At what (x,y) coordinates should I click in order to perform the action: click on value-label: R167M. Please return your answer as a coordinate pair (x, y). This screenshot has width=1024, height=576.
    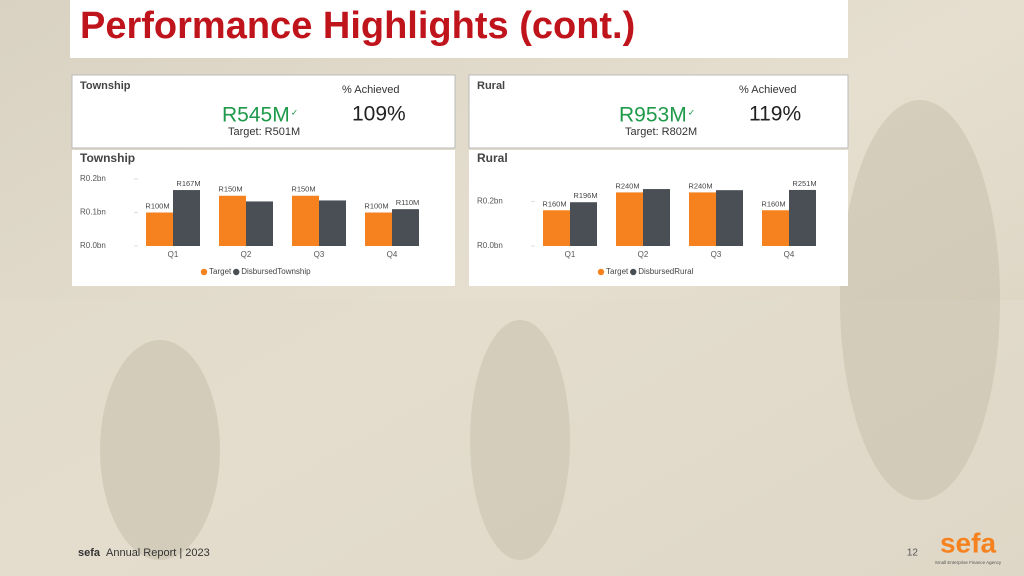
    Looking at the image, I should click on (188, 183).